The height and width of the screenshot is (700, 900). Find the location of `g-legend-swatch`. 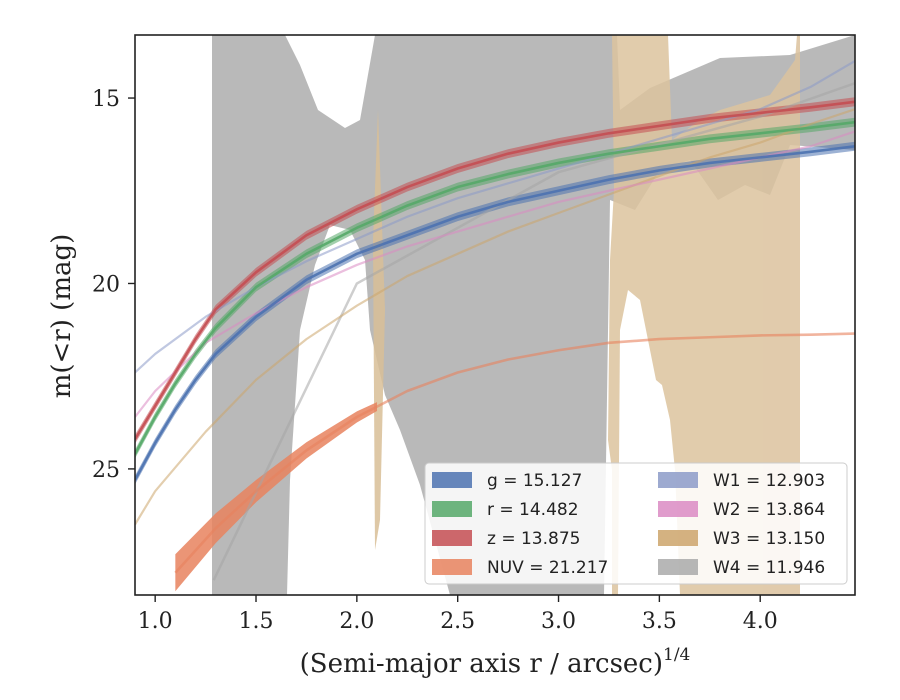

g-legend-swatch is located at coordinates (452, 480).